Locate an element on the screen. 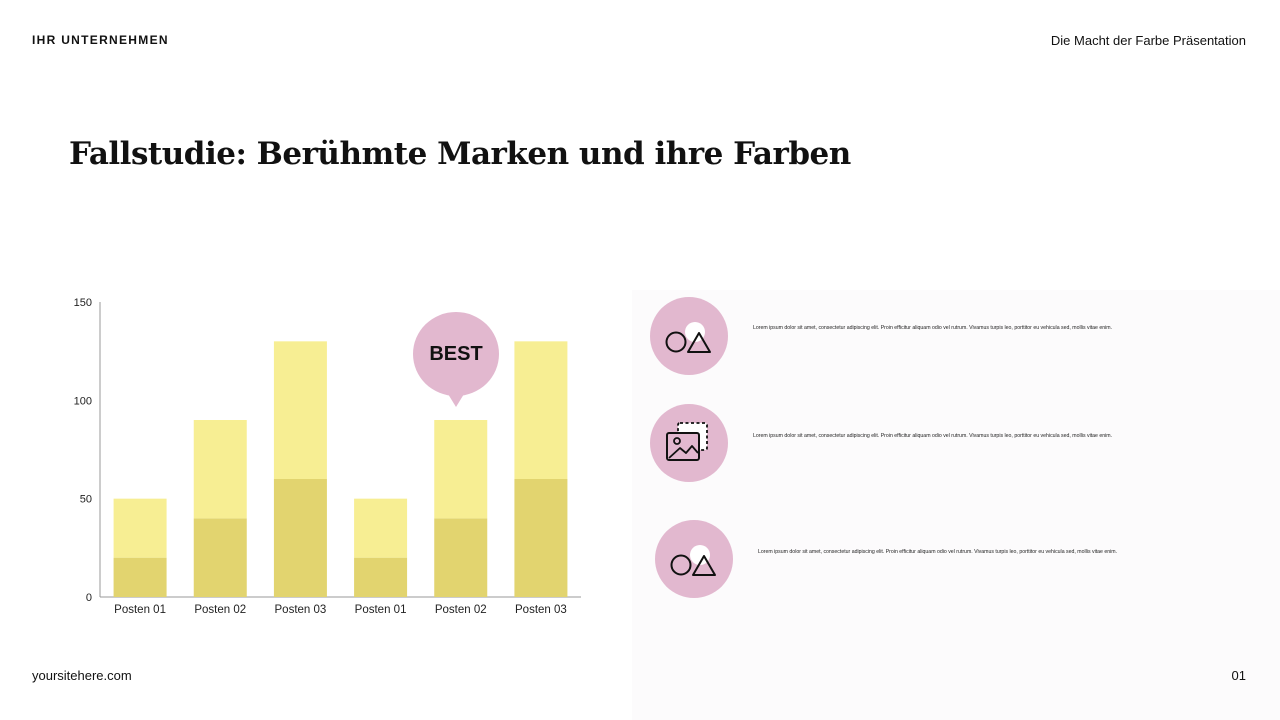 The height and width of the screenshot is (720, 1280). y-tick-label: 150 is located at coordinates (83, 303).